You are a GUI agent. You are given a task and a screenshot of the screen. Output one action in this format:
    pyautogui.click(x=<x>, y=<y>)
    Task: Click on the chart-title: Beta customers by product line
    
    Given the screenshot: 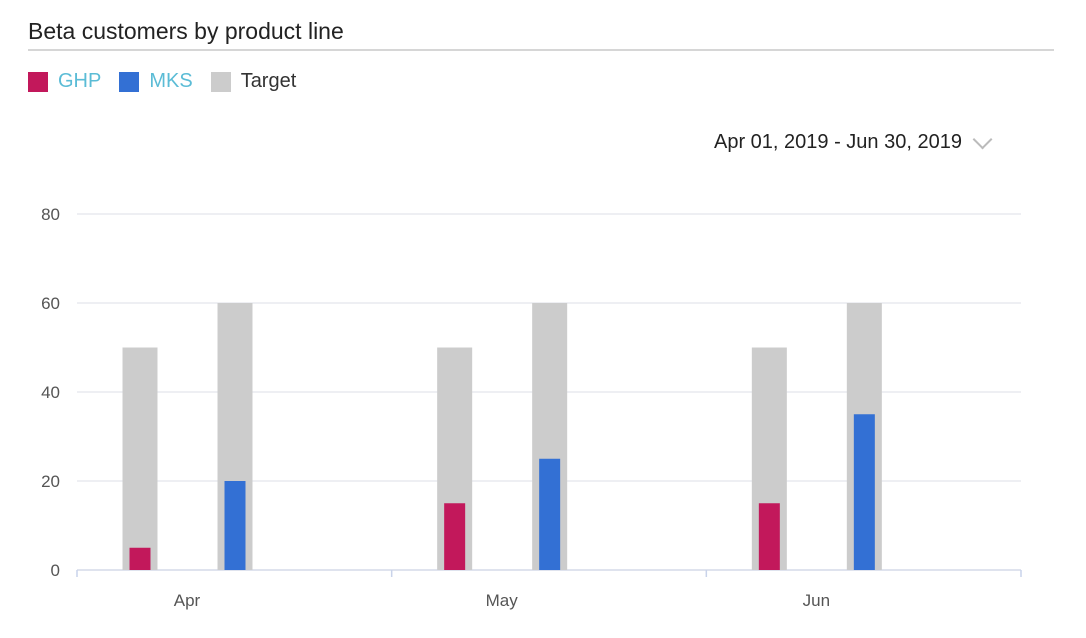 What is the action you would take?
    pyautogui.click(x=186, y=31)
    